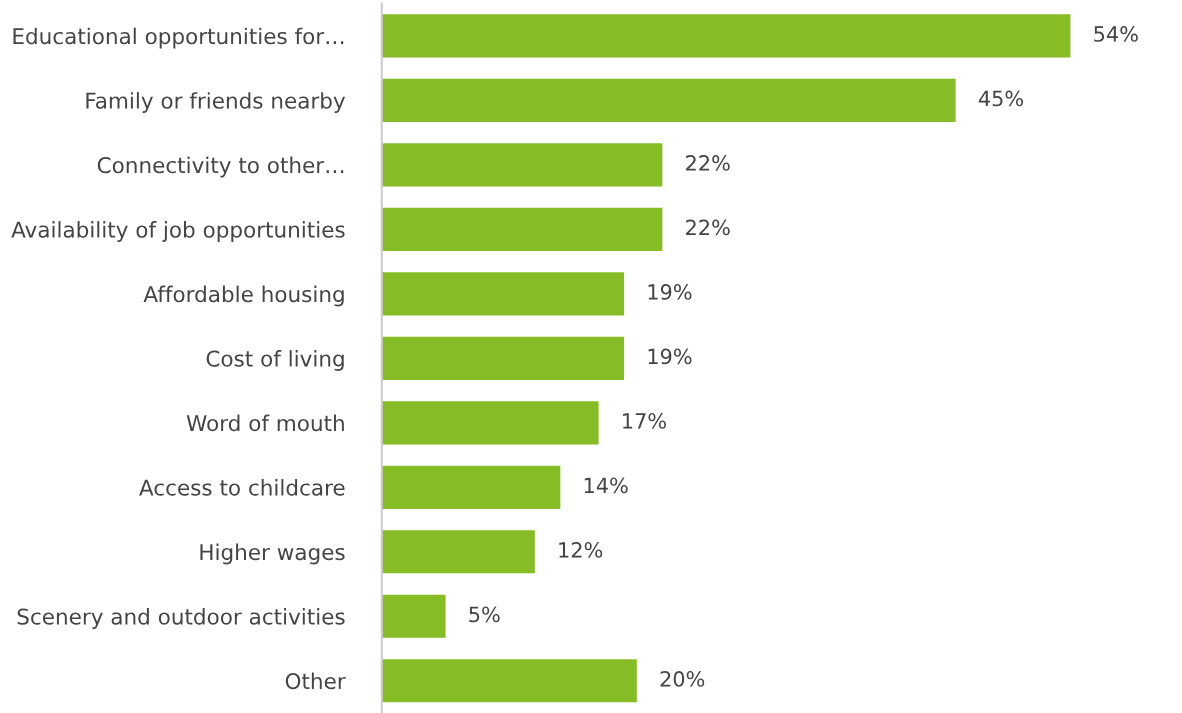 The image size is (1182, 713). I want to click on y-tick-label: Word of mouth, so click(265, 423).